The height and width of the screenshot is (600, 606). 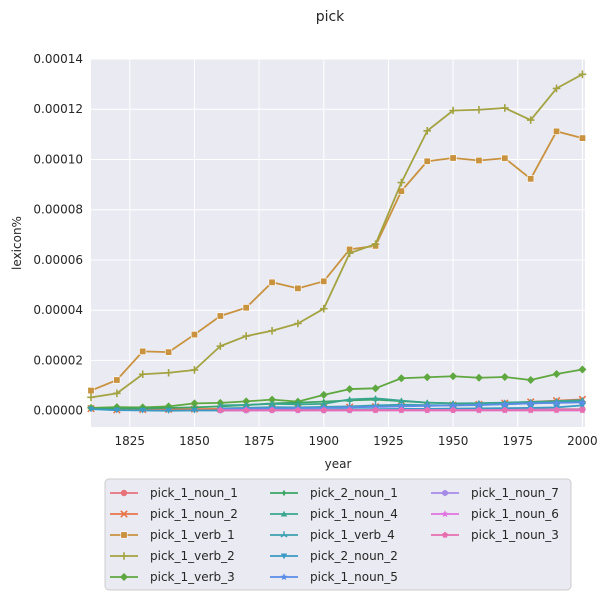 What do you see at coordinates (259, 441) in the screenshot?
I see `x-tick-label: 1875` at bounding box center [259, 441].